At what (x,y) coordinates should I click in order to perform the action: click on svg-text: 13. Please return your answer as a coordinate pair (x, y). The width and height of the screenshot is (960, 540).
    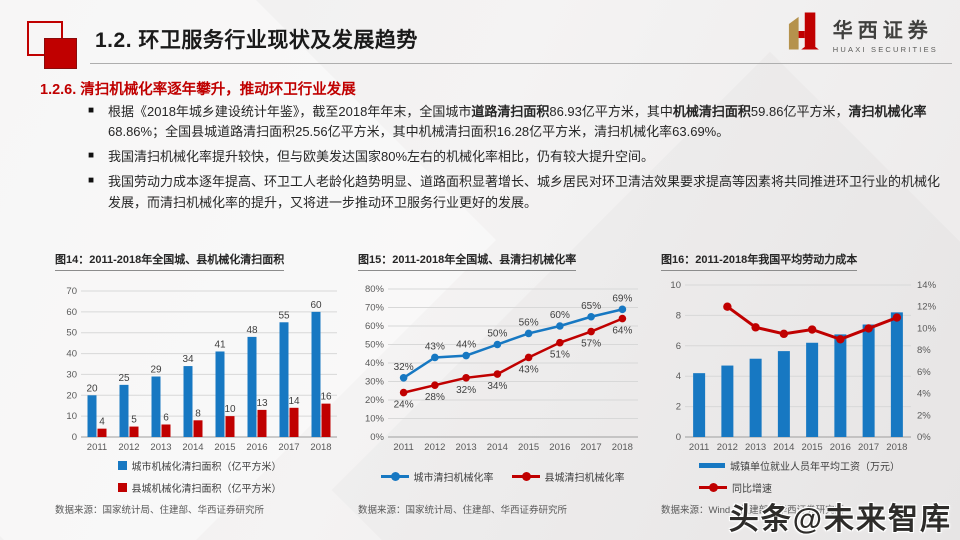
    Looking at the image, I should click on (262, 403).